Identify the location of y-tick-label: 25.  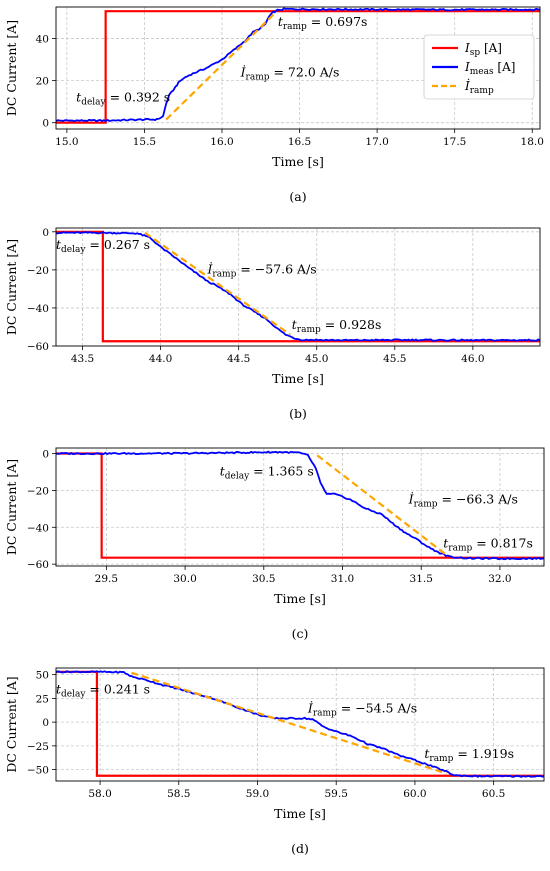
(42, 699).